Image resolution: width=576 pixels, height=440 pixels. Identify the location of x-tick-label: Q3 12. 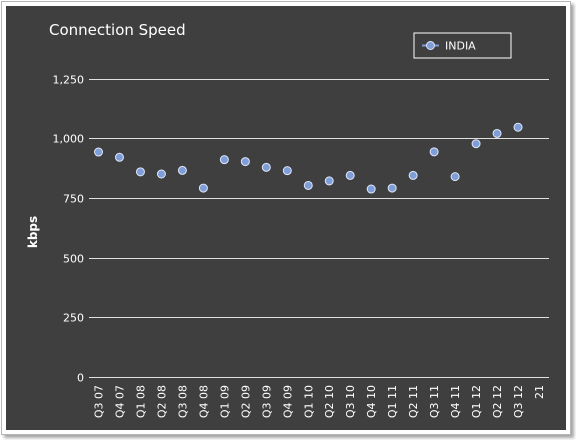
(518, 401).